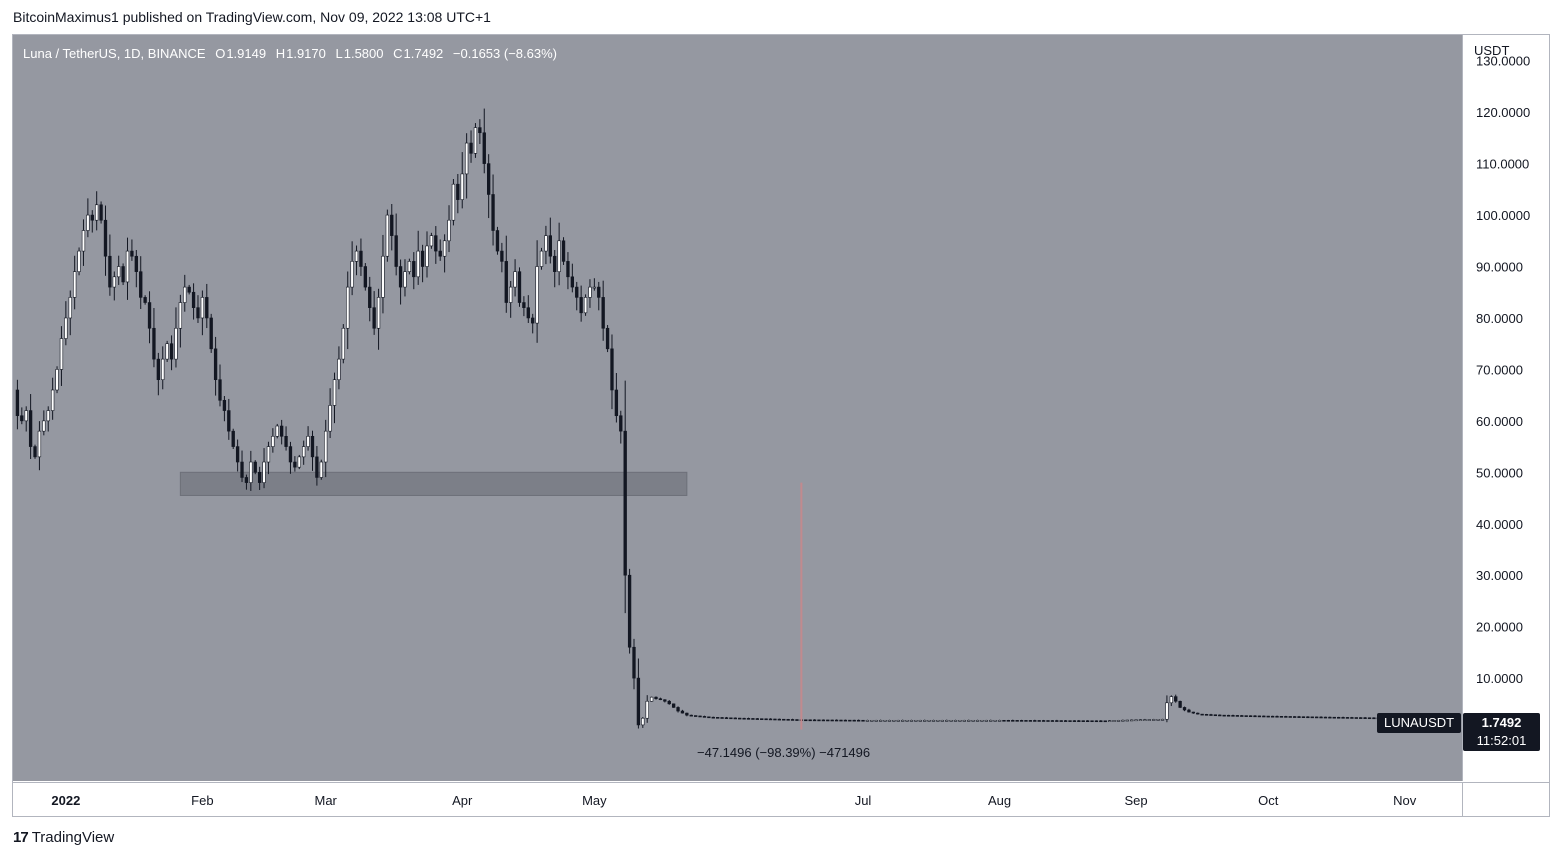 The height and width of the screenshot is (861, 1562). I want to click on time-tick-label: Nov, so click(1405, 800).